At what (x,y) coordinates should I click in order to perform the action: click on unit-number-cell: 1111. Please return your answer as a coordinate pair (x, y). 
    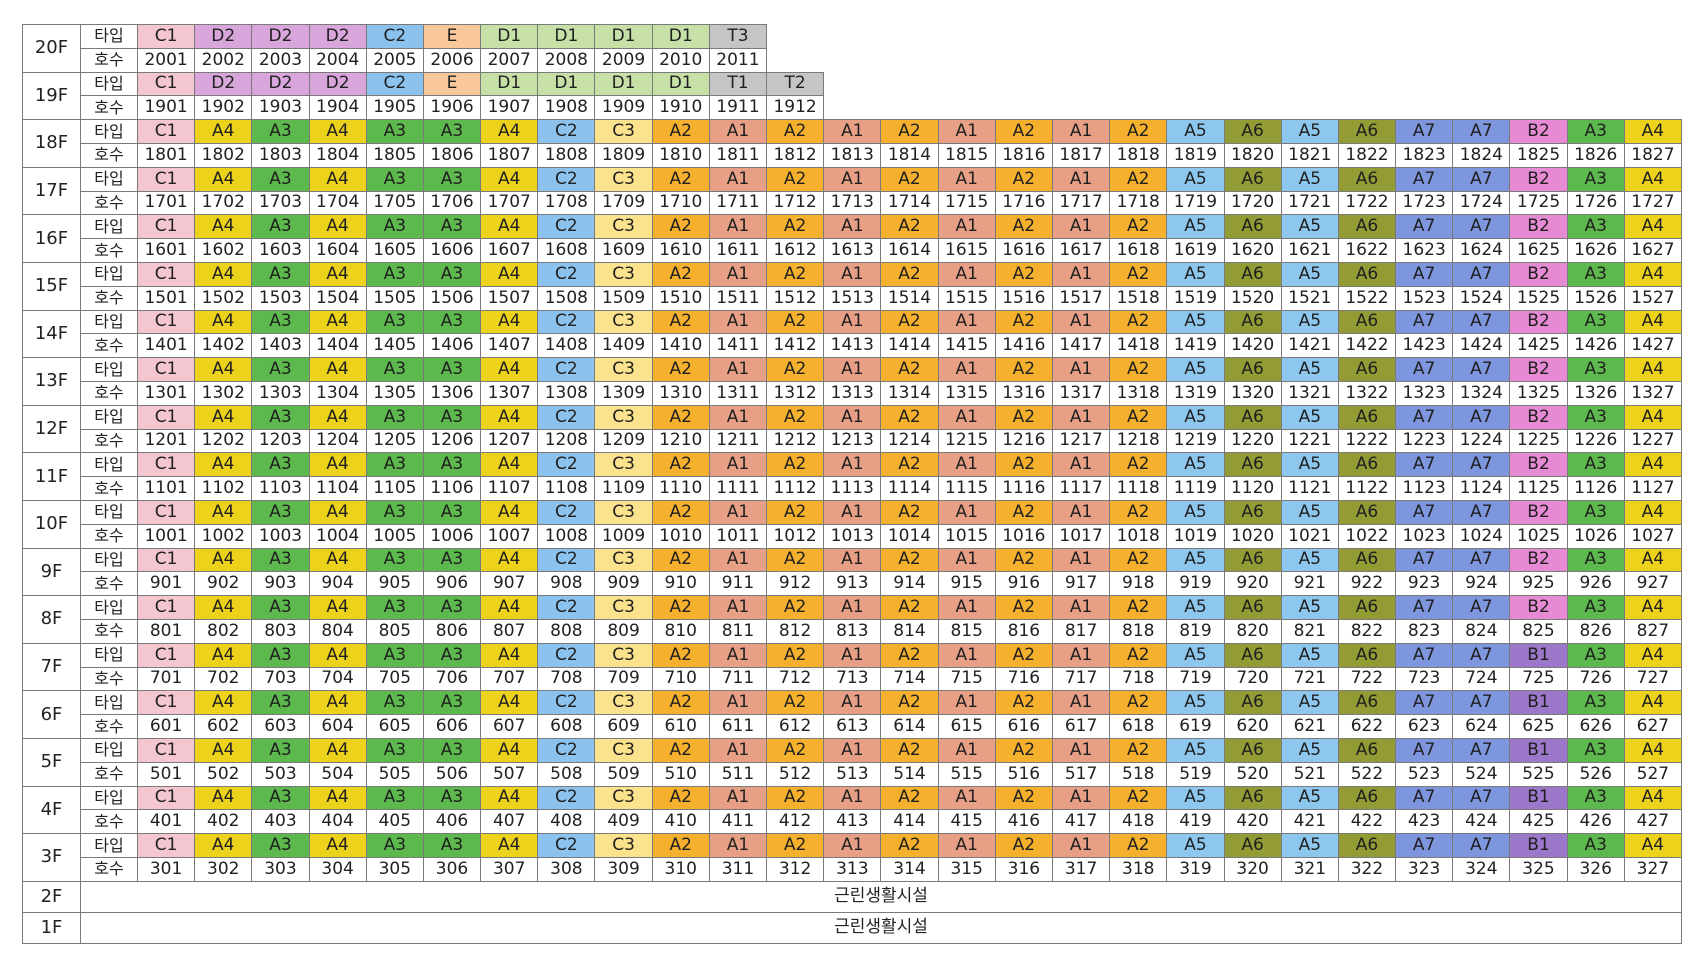
    Looking at the image, I should click on (738, 488).